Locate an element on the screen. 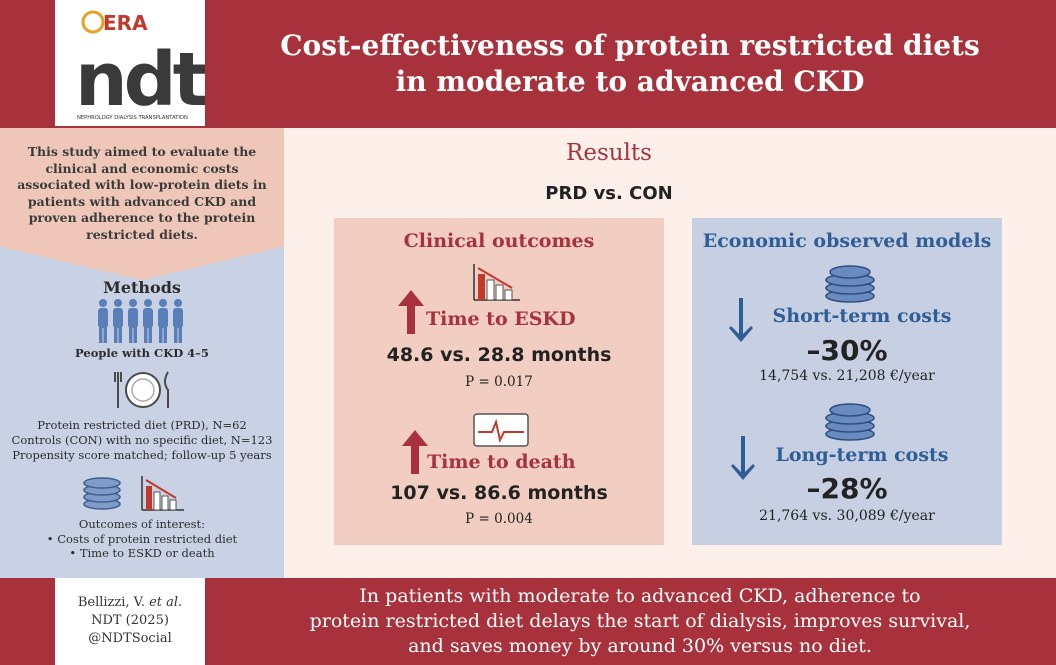  outcomes-line: • Time to ESKD or death is located at coordinates (142, 553).